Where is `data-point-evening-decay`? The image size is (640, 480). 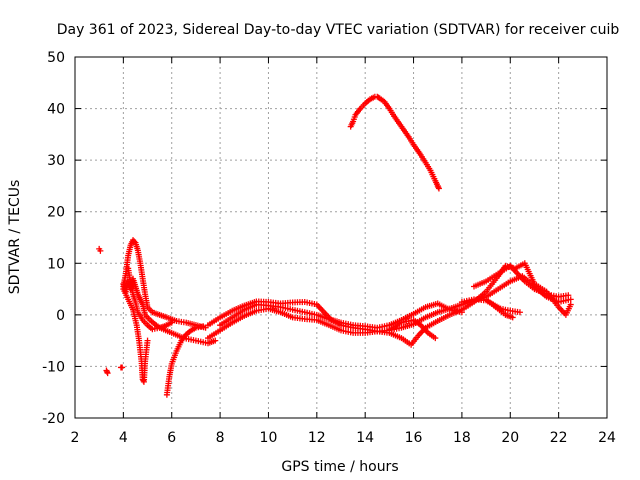
data-point-evening-decay is located at coordinates (512, 317).